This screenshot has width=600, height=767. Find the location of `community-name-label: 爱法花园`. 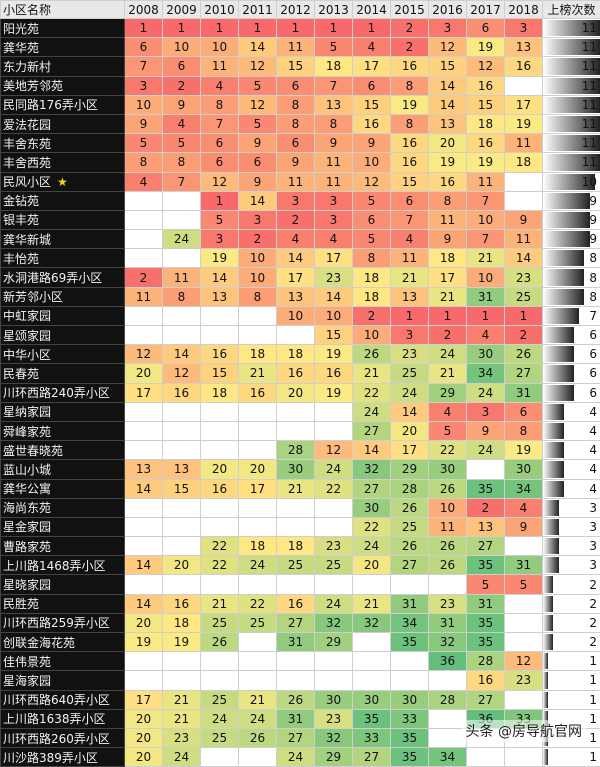

community-name-label: 爱法花园 is located at coordinates (27, 125).